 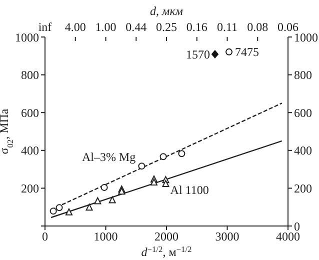 I want to click on text: 0.08, so click(x=257, y=27).